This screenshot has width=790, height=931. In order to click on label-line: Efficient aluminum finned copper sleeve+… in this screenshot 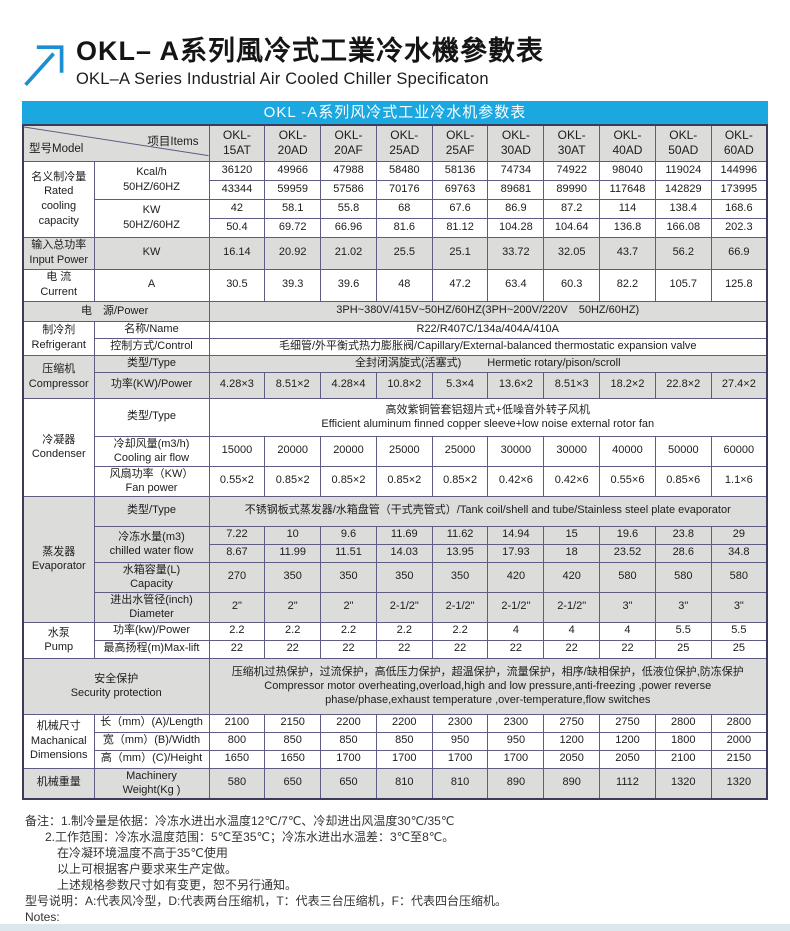, I will do `click(488, 424)`.